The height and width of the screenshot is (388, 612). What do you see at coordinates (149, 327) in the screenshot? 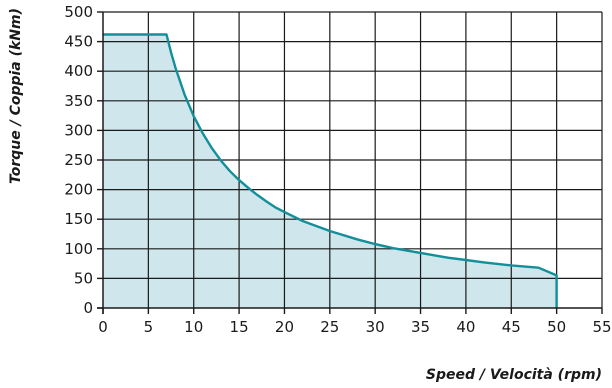
I see `x-tick-label: 5` at bounding box center [149, 327].